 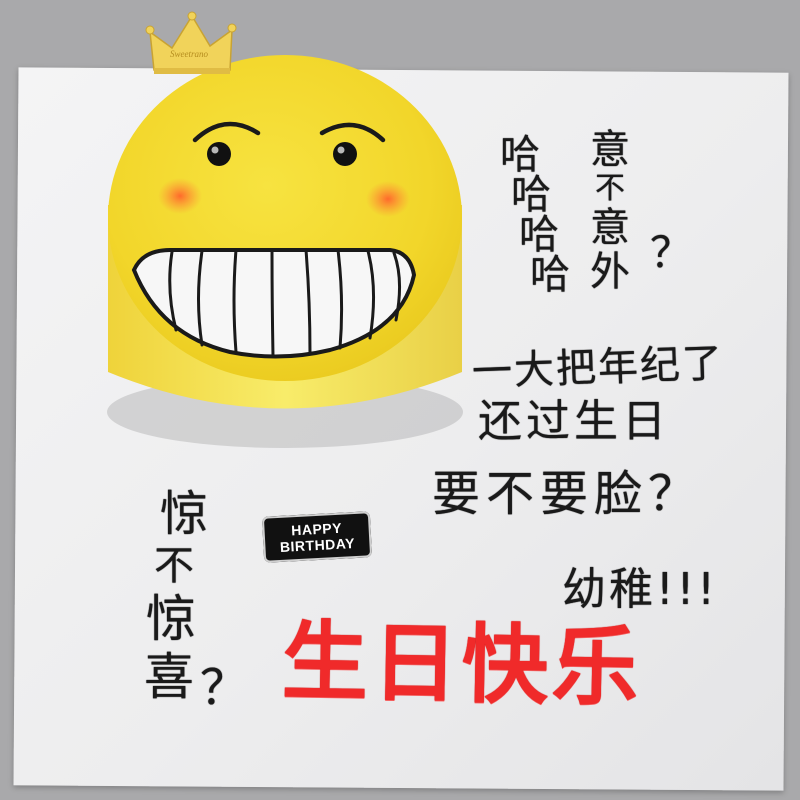 What do you see at coordinates (598, 368) in the screenshot?
I see `line-nian-ji: 一大把年纪了` at bounding box center [598, 368].